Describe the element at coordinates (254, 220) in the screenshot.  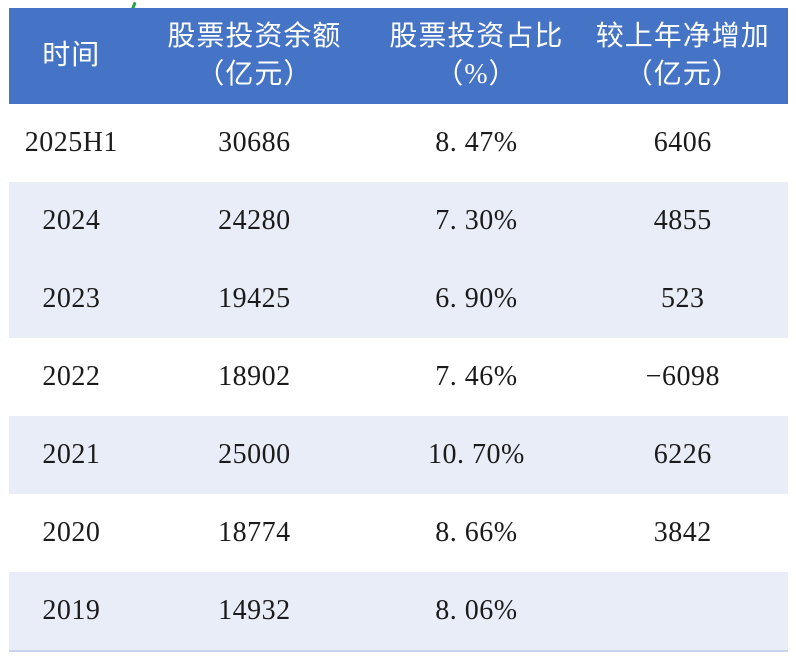
I see `cell-balance: 24280` at that location.